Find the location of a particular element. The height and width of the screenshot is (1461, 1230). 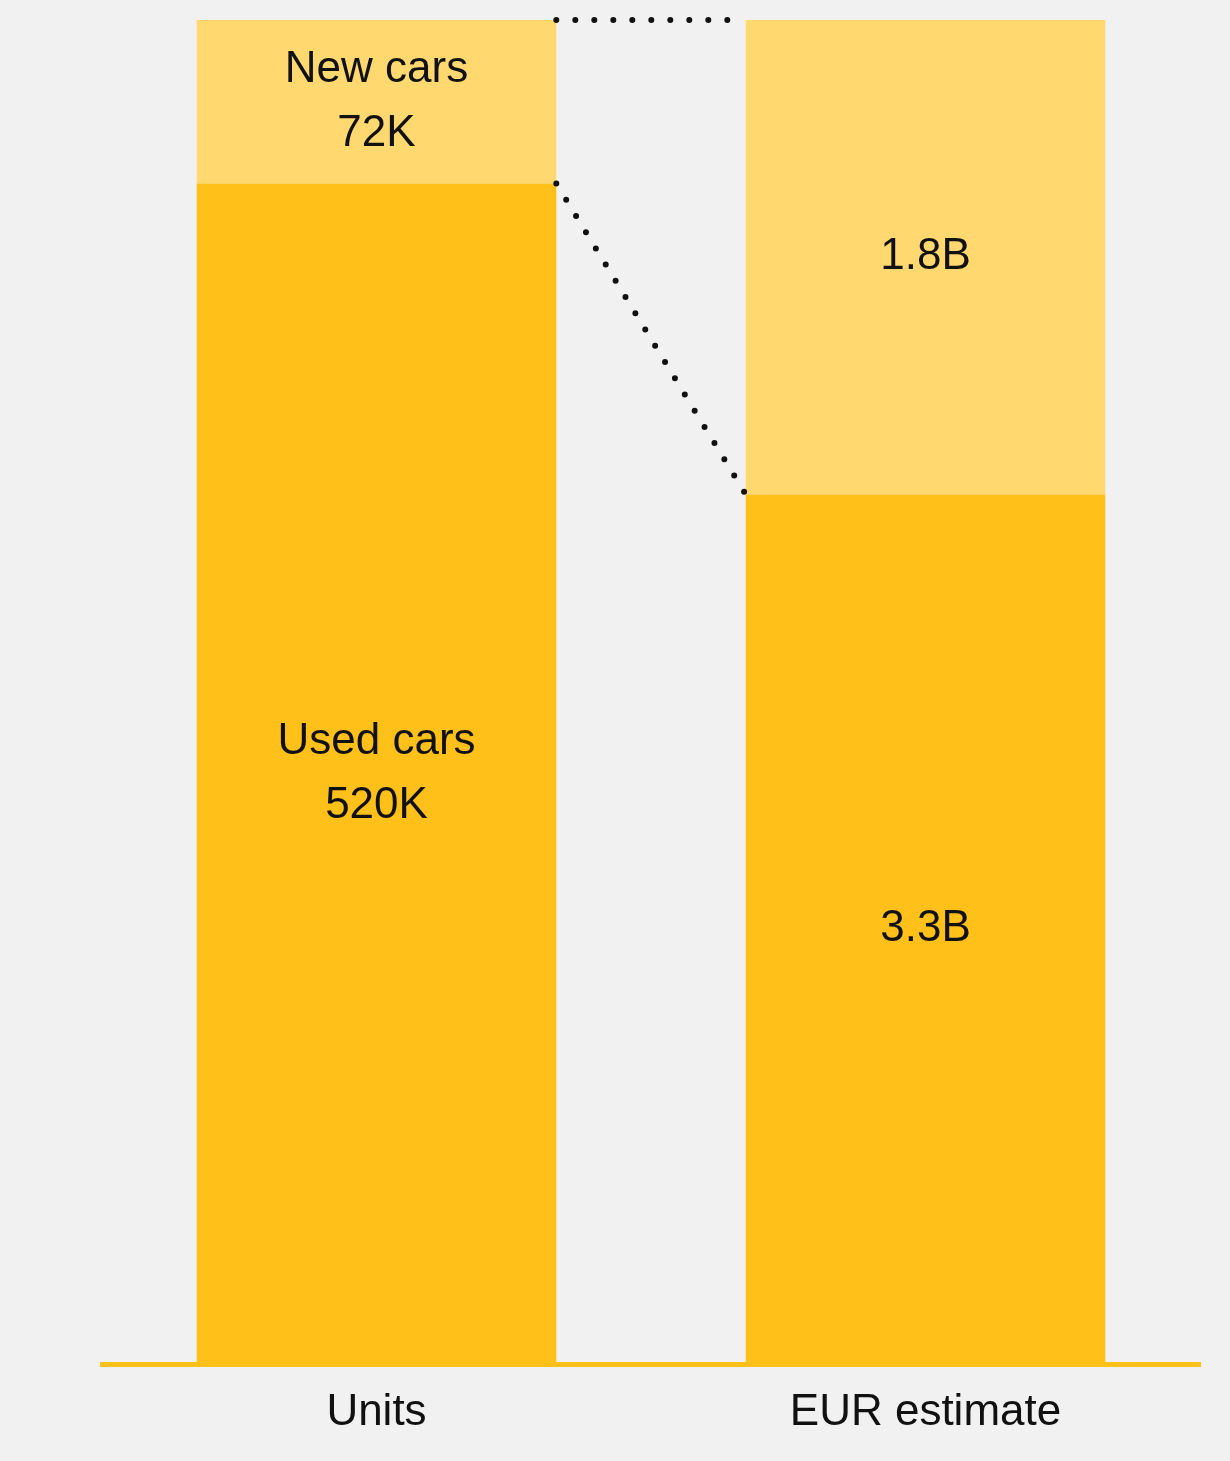

x-tick-label: Units is located at coordinates (376, 1409).